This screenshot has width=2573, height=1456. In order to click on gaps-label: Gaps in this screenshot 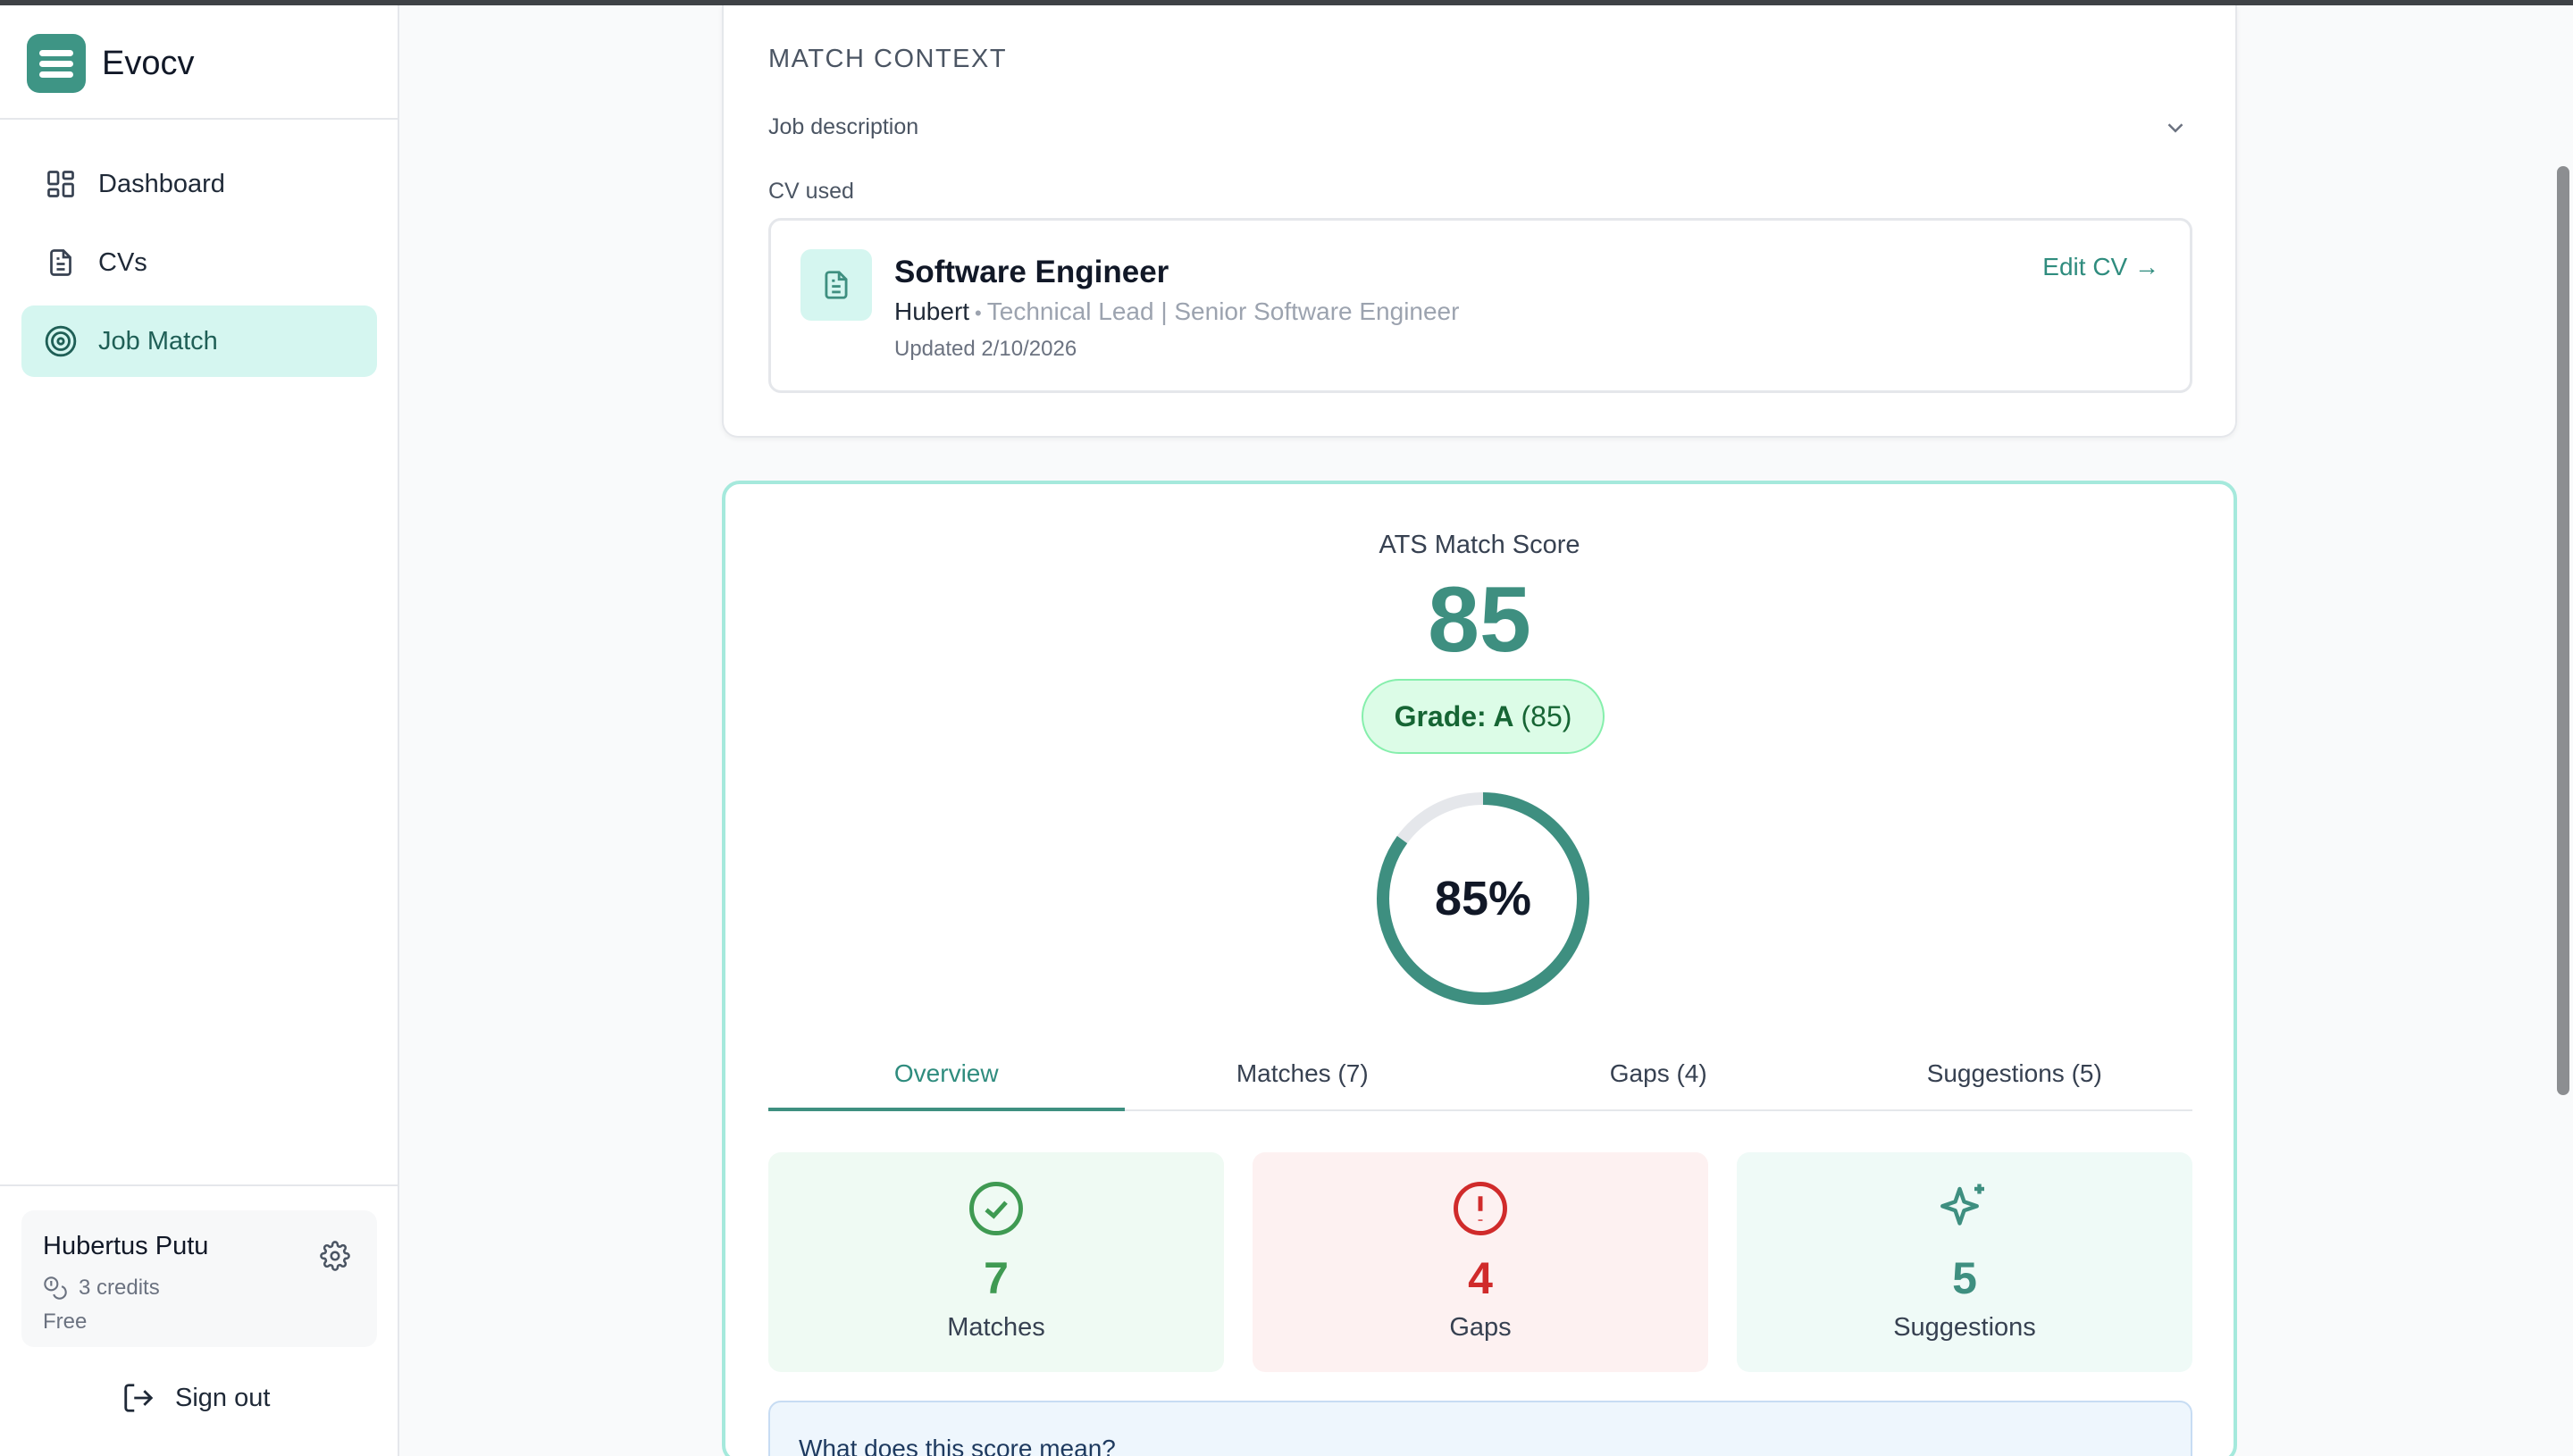, I will do `click(1480, 1327)`.